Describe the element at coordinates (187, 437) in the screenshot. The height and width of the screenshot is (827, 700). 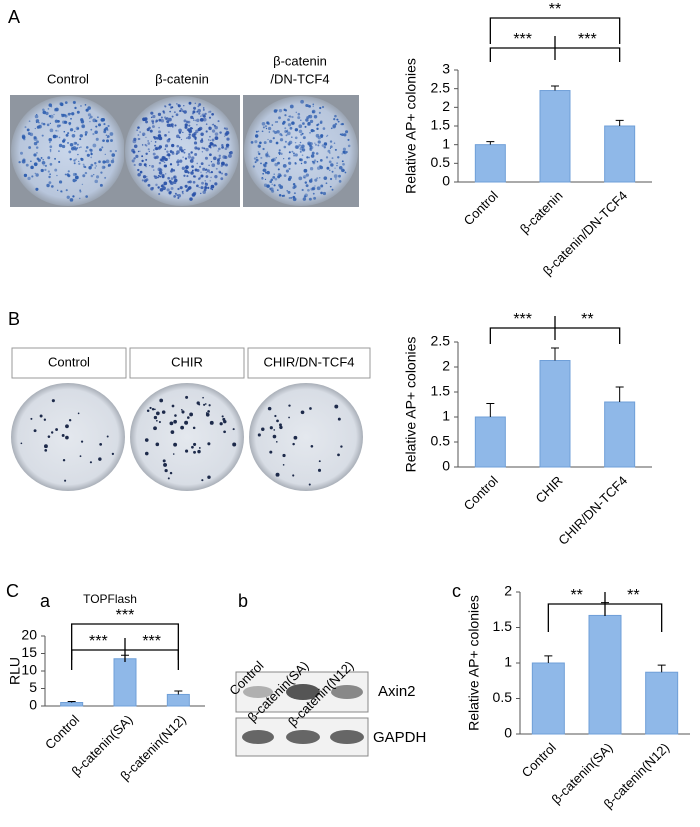
I see `plates` at that location.